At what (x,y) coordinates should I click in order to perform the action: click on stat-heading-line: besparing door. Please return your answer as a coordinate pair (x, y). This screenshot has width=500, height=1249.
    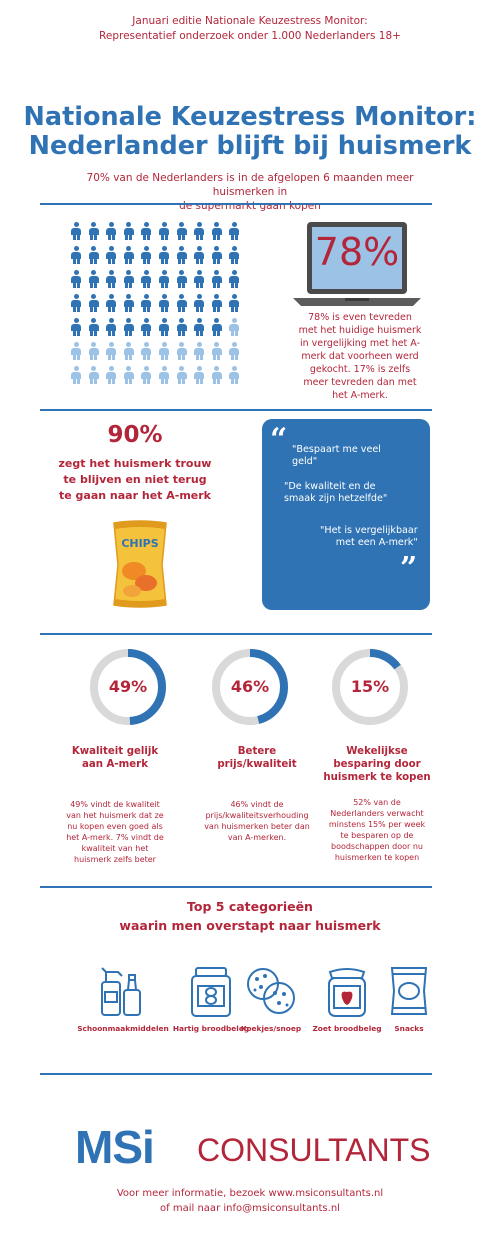
    Looking at the image, I should click on (377, 764).